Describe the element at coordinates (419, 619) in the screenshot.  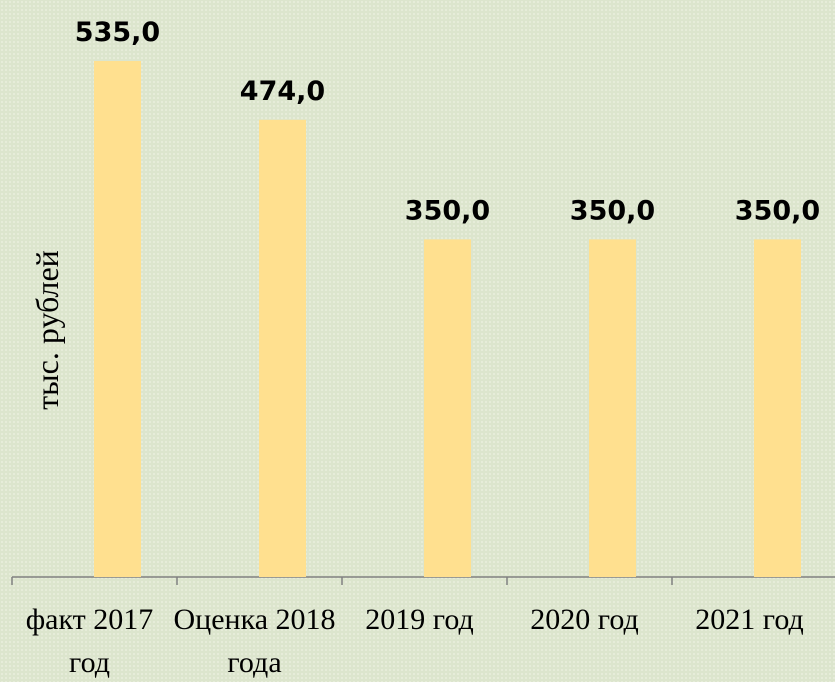
I see `x-tick-label: 2019 год` at that location.